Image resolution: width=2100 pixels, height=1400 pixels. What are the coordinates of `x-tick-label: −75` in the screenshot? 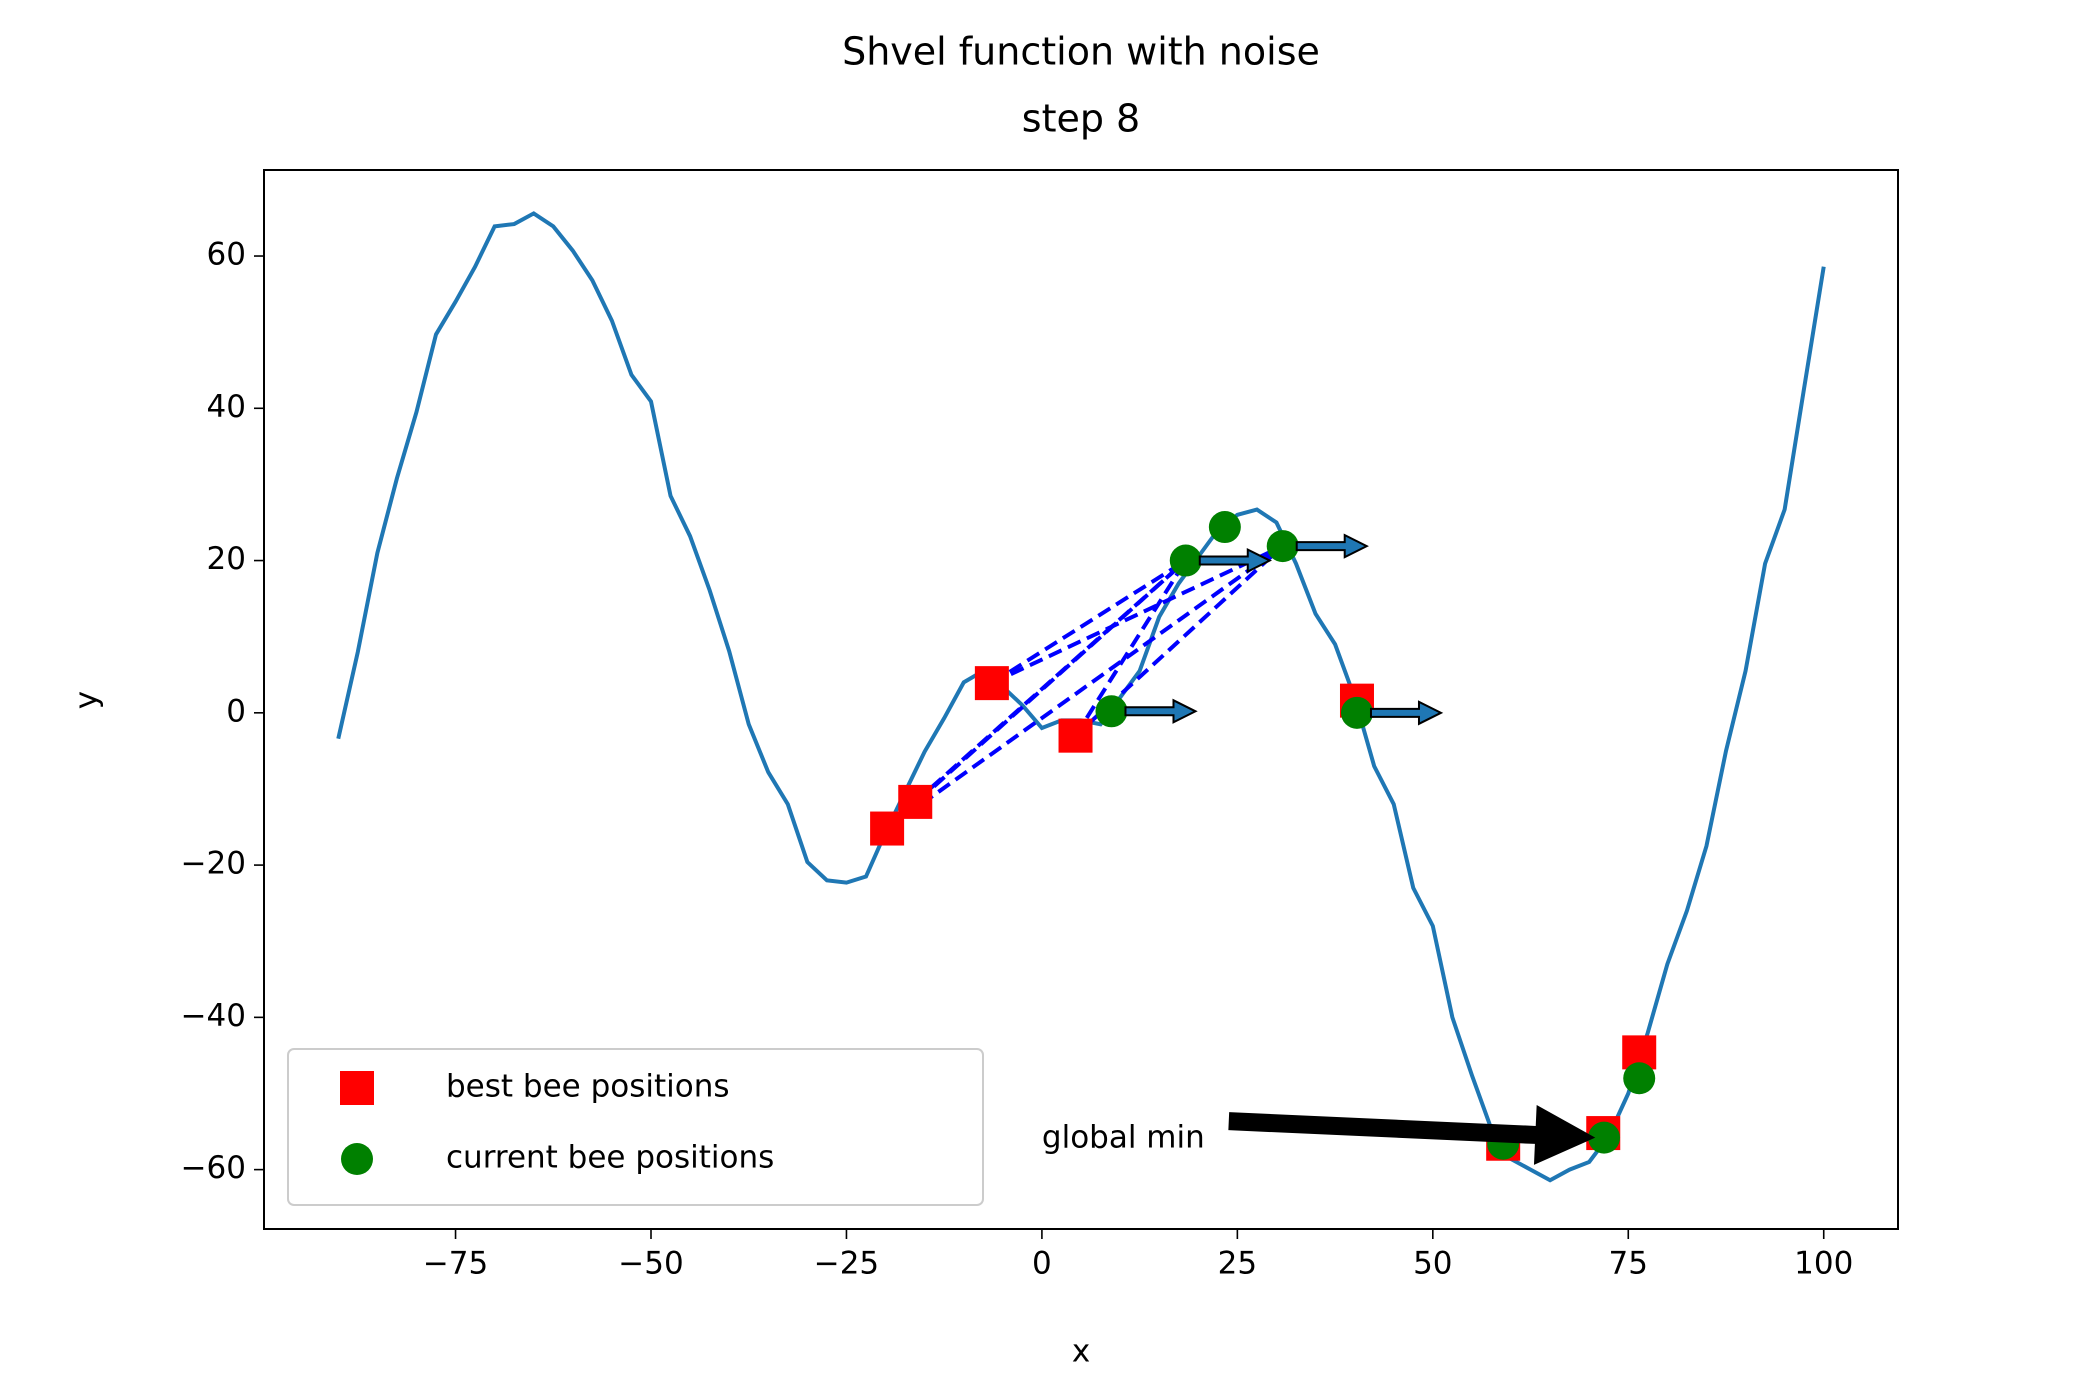 It's located at (455, 1264).